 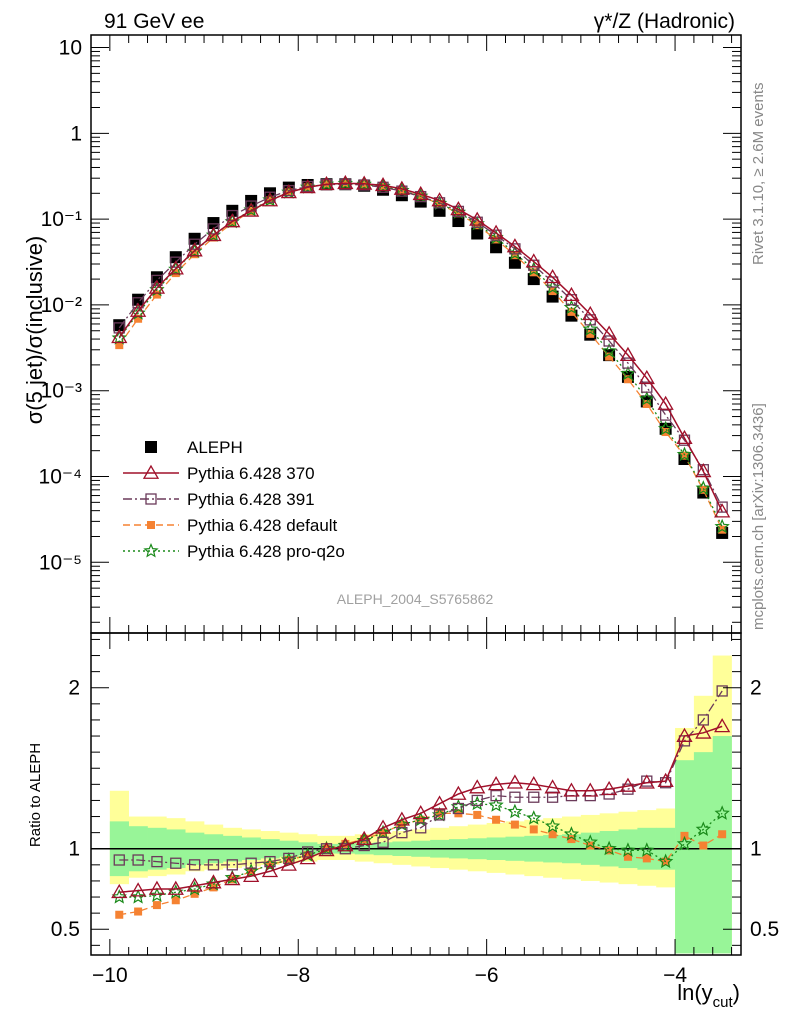 What do you see at coordinates (34, 330) in the screenshot?
I see `main-y-axis-label: σ(5 jet)/σ(inclusive)` at bounding box center [34, 330].